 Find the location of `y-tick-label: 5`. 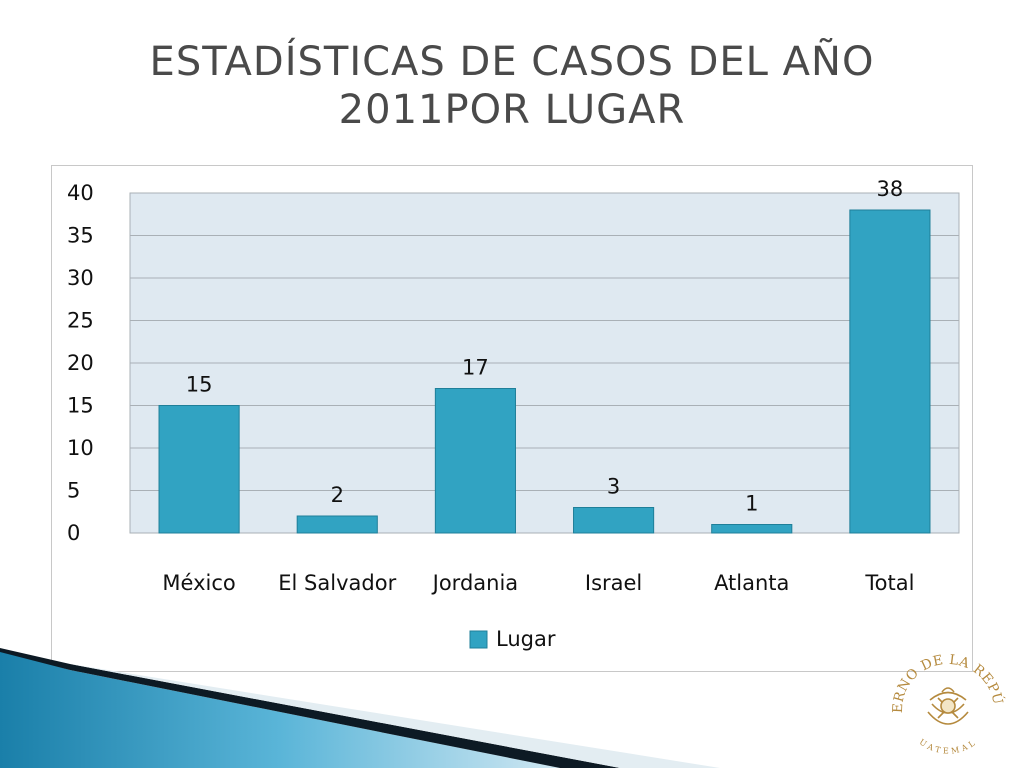

y-tick-label: 5 is located at coordinates (73, 491).